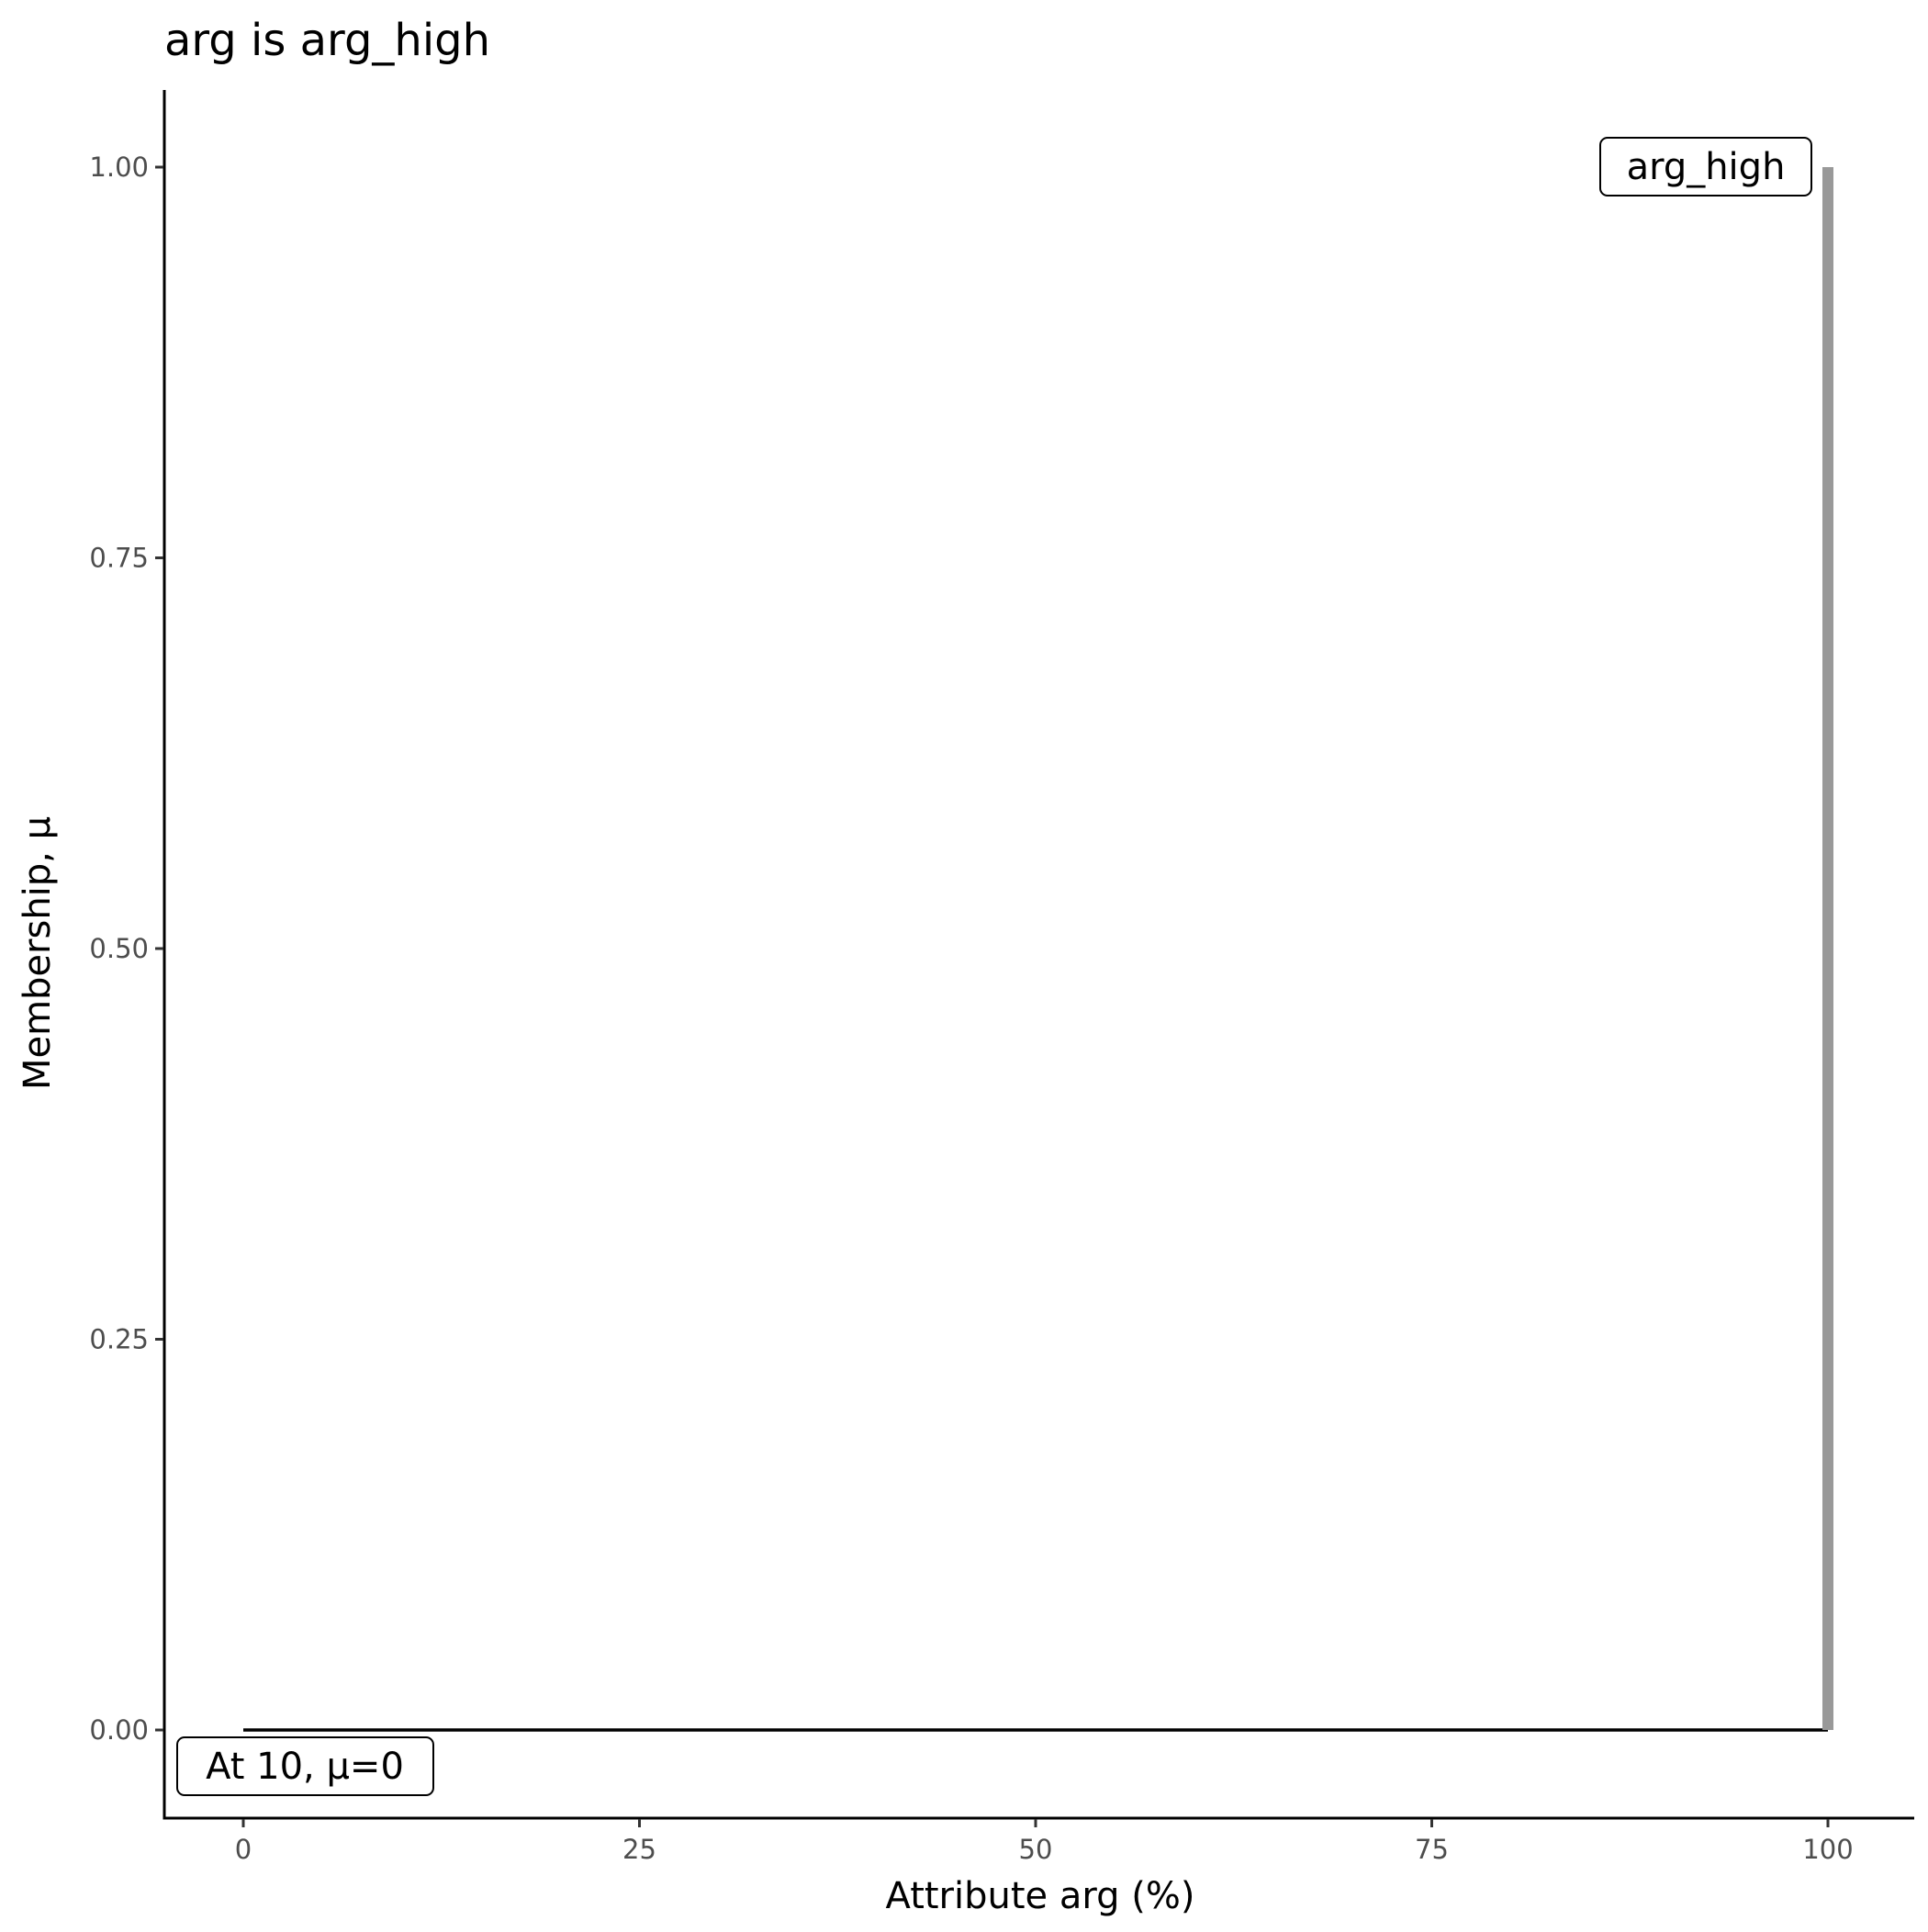 This screenshot has height=1932, width=1928. Describe the element at coordinates (327, 40) in the screenshot. I see `chart-title: arg is arg_high` at that location.